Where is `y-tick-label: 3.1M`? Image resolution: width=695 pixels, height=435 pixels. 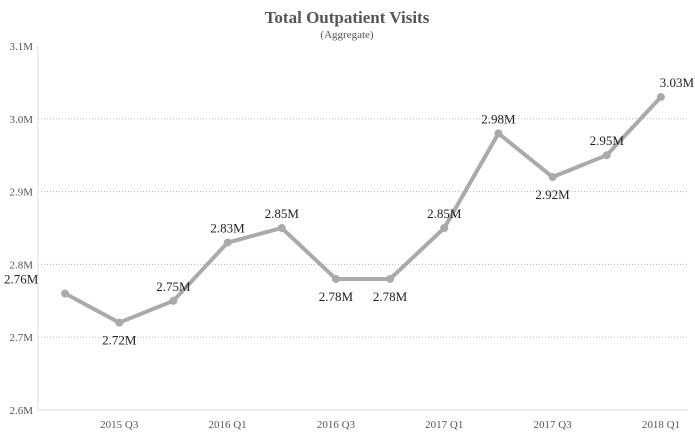 y-tick-label: 3.1M is located at coordinates (21, 47).